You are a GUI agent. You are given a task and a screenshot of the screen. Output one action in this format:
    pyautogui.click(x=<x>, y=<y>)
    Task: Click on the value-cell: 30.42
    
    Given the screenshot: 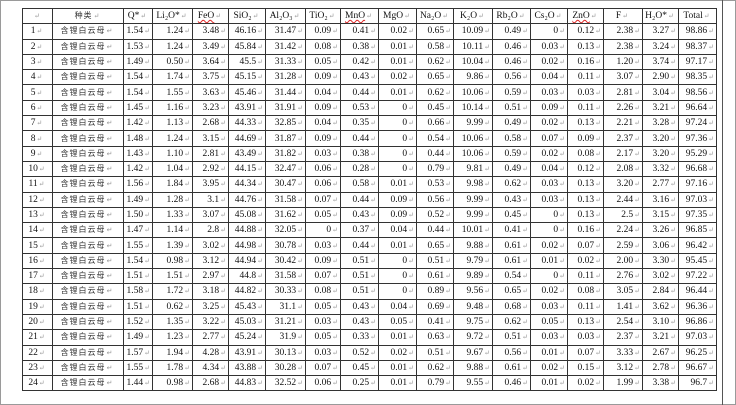 What is the action you would take?
    pyautogui.click(x=285, y=261)
    